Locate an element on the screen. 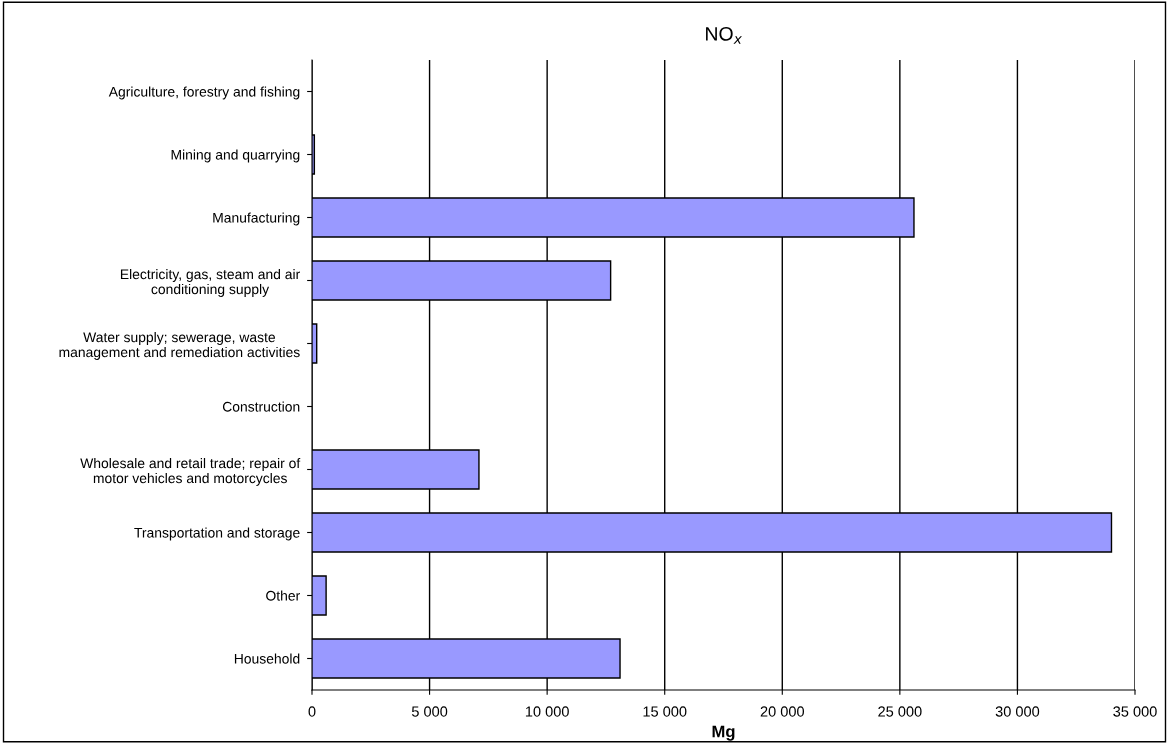 This screenshot has width=1169, height=744. x-tick-label: 0 is located at coordinates (312, 711).